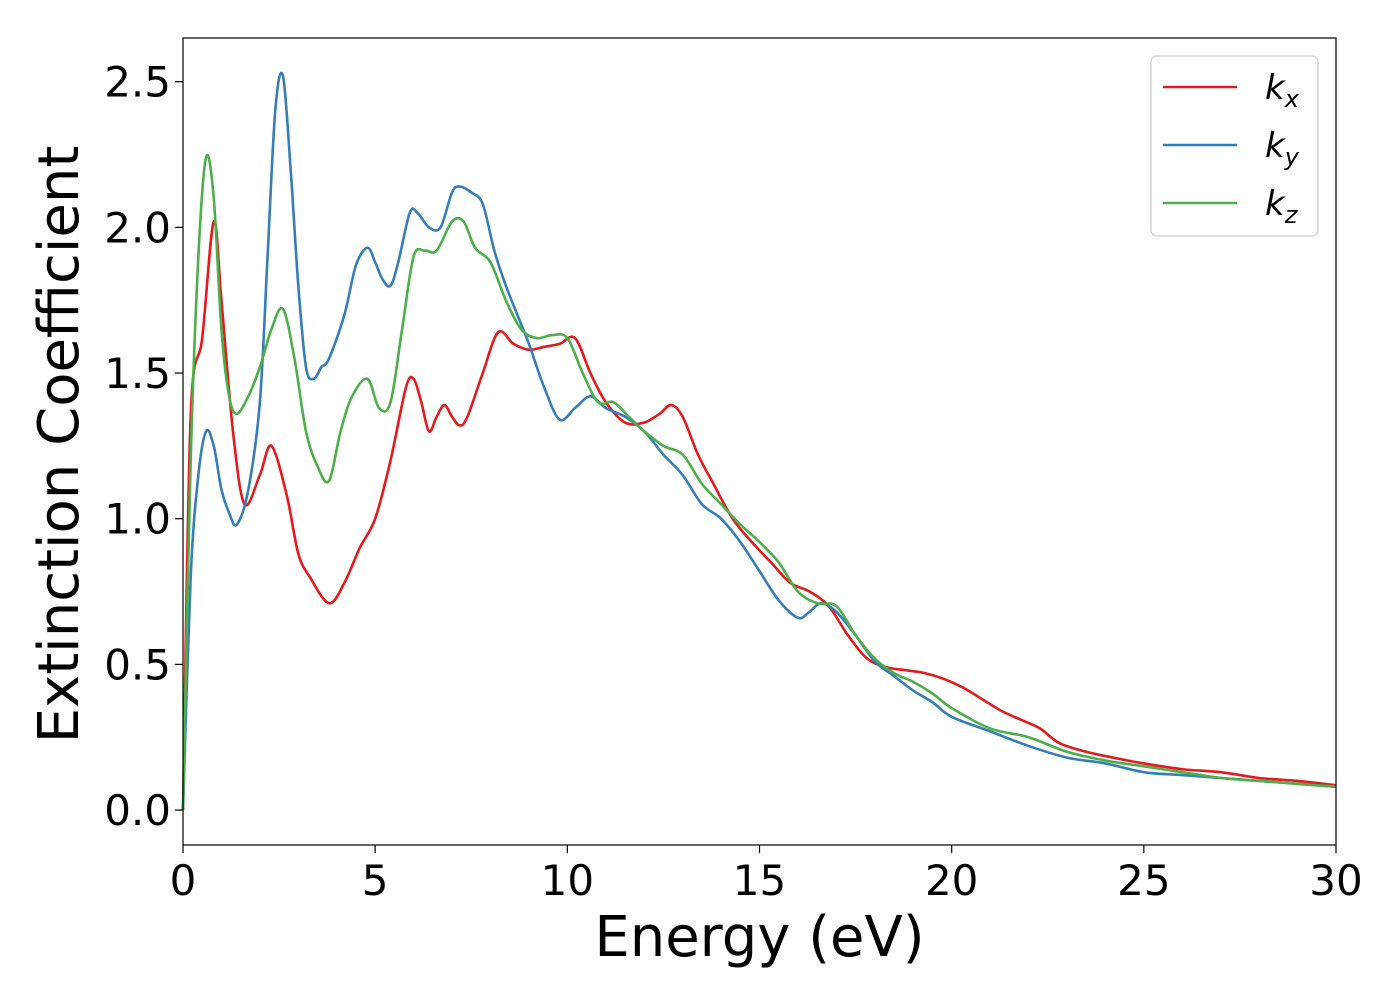 The image size is (1400, 1000). I want to click on y-tick-label: 1.5, so click(137, 373).